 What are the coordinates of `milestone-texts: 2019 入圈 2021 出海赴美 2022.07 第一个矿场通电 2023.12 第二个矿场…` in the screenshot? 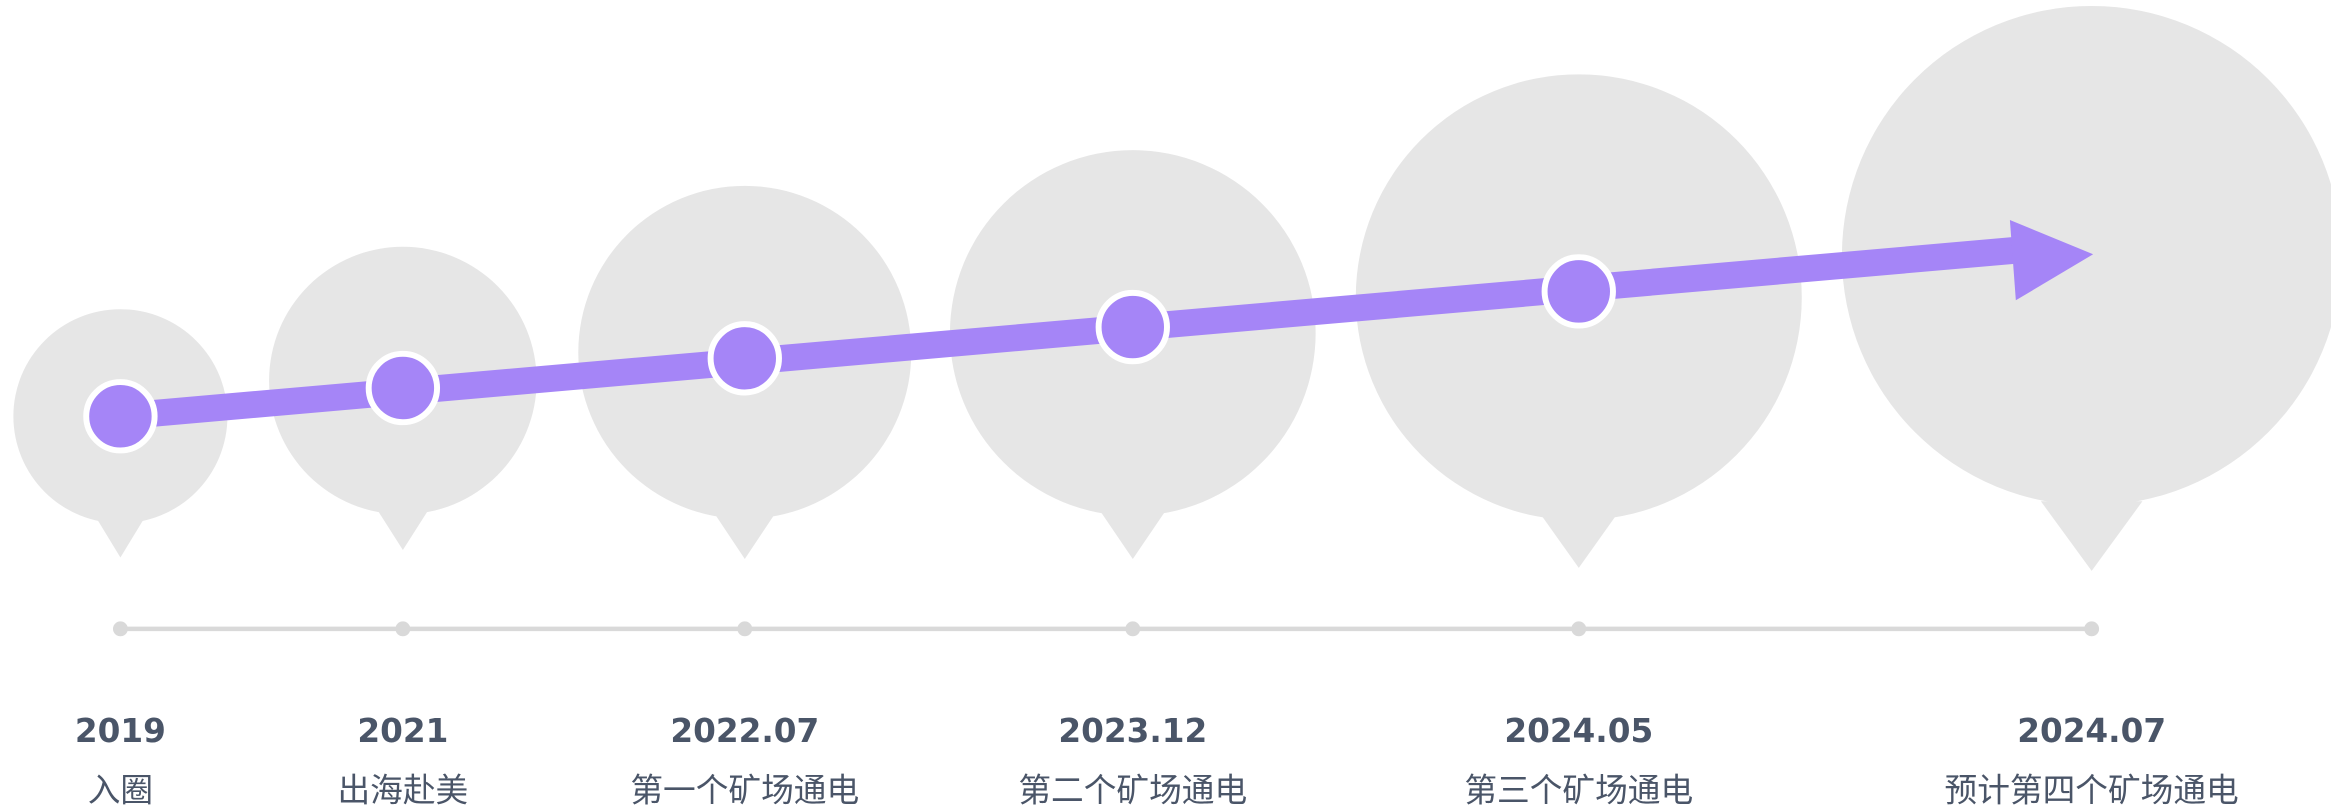 It's located at (1157, 760).